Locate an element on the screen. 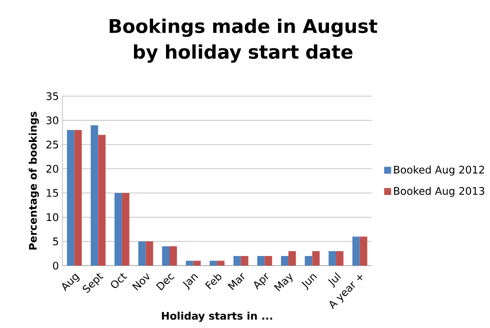  y-tick-label: 25 is located at coordinates (52, 144).